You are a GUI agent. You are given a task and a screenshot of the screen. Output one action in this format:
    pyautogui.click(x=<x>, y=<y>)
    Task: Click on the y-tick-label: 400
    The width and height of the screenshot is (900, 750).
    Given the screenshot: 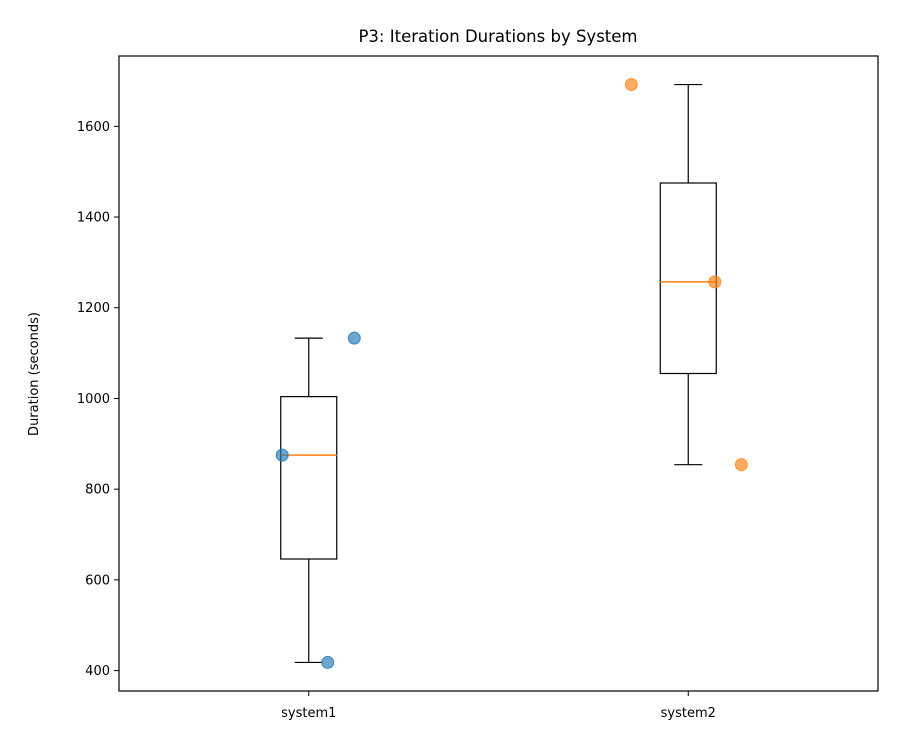 What is the action you would take?
    pyautogui.click(x=97, y=671)
    